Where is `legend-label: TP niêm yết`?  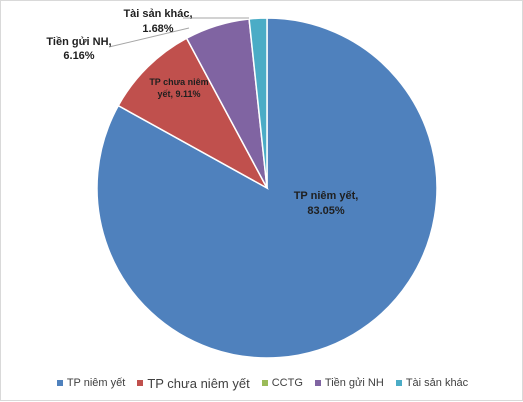
legend-label: TP niêm yết is located at coordinates (96, 383).